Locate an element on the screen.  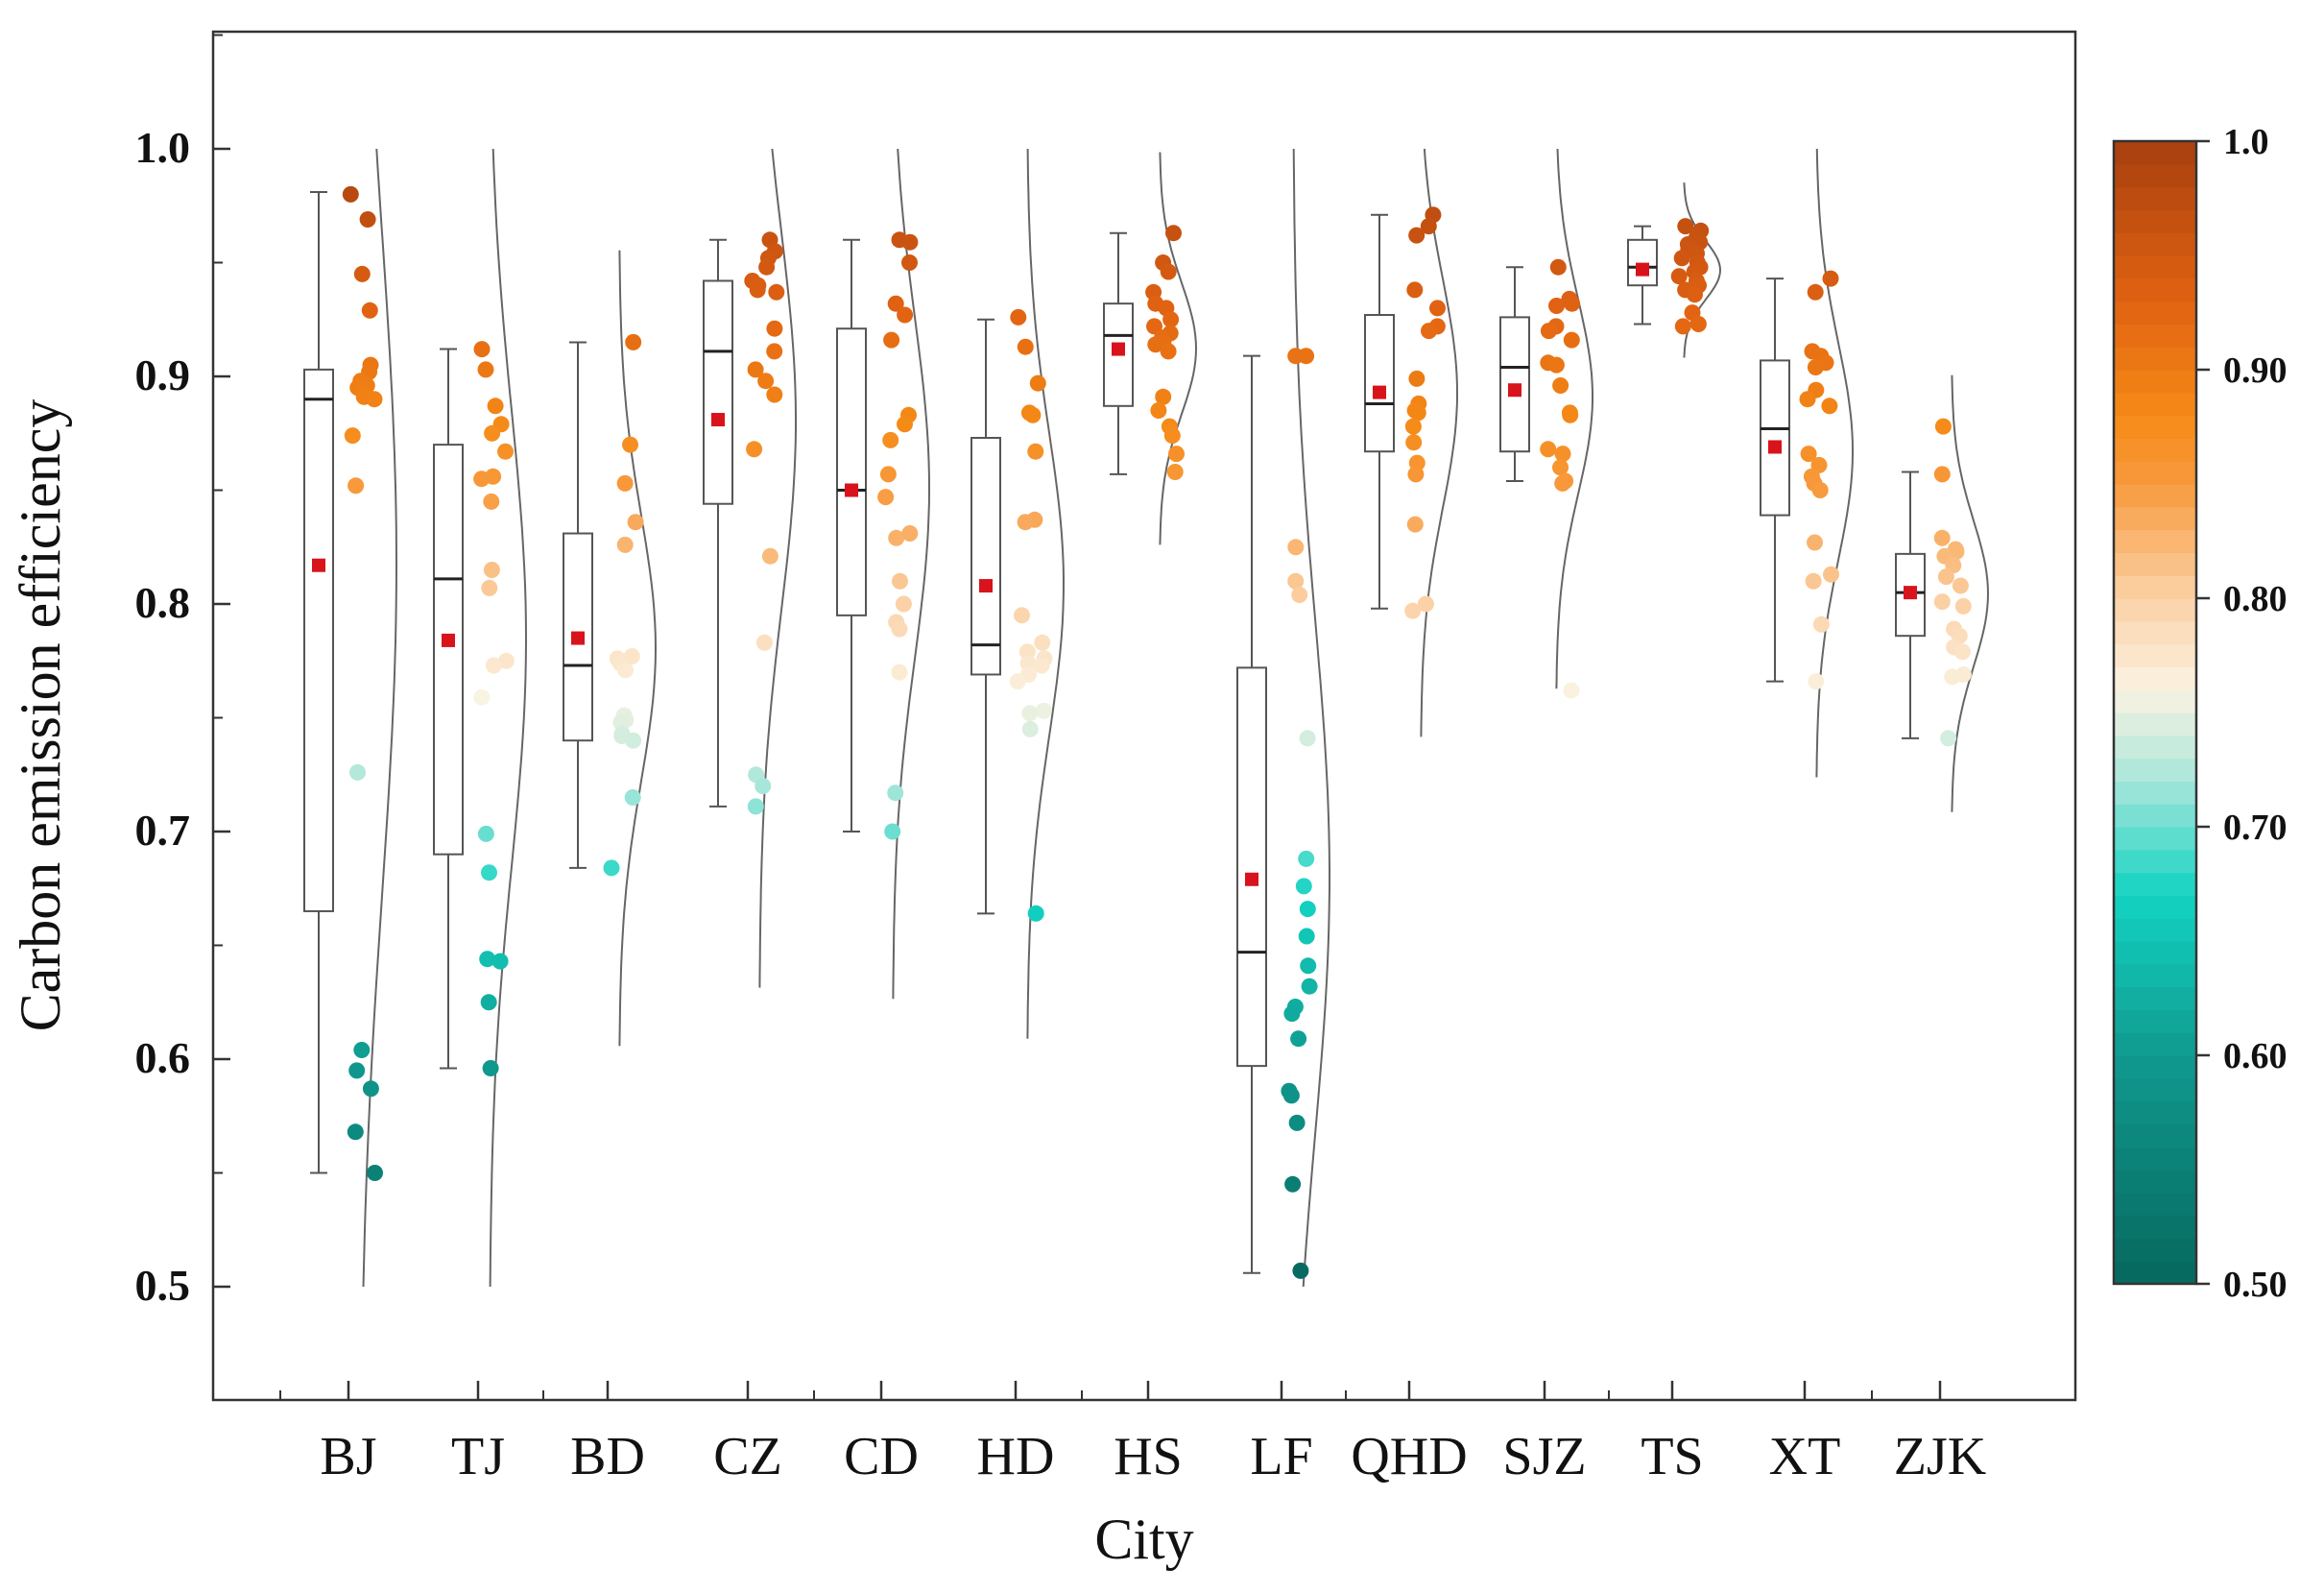
city-group-sjz is located at coordinates (1546, 423).